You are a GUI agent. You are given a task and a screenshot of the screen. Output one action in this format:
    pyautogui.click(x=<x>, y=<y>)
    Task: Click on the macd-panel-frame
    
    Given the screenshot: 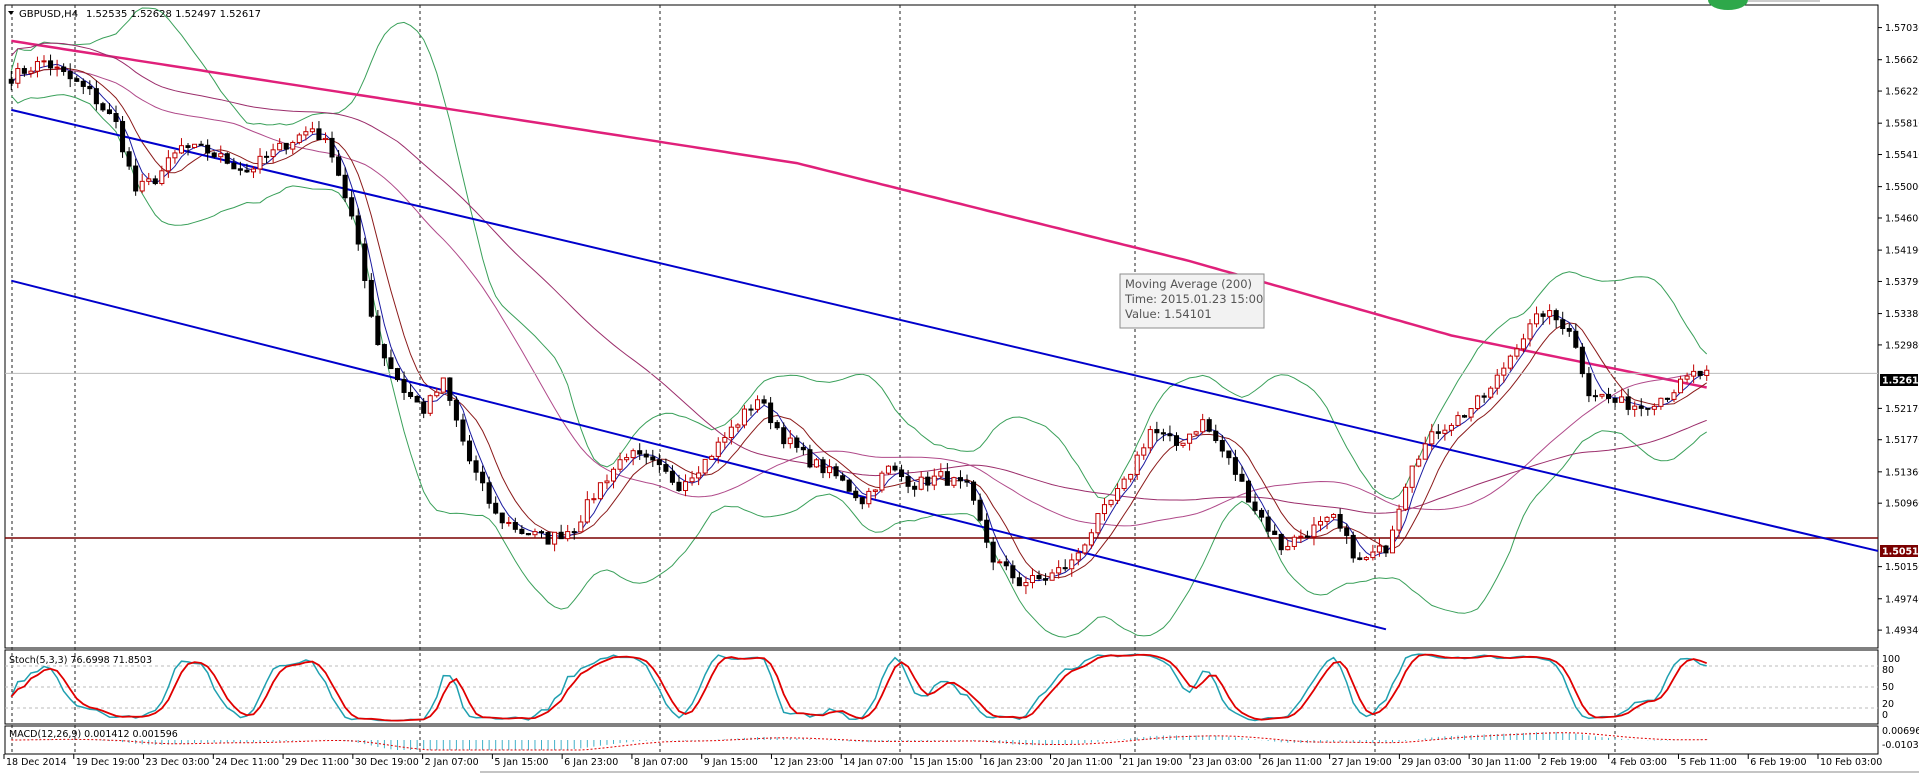 What is the action you would take?
    pyautogui.click(x=941, y=740)
    